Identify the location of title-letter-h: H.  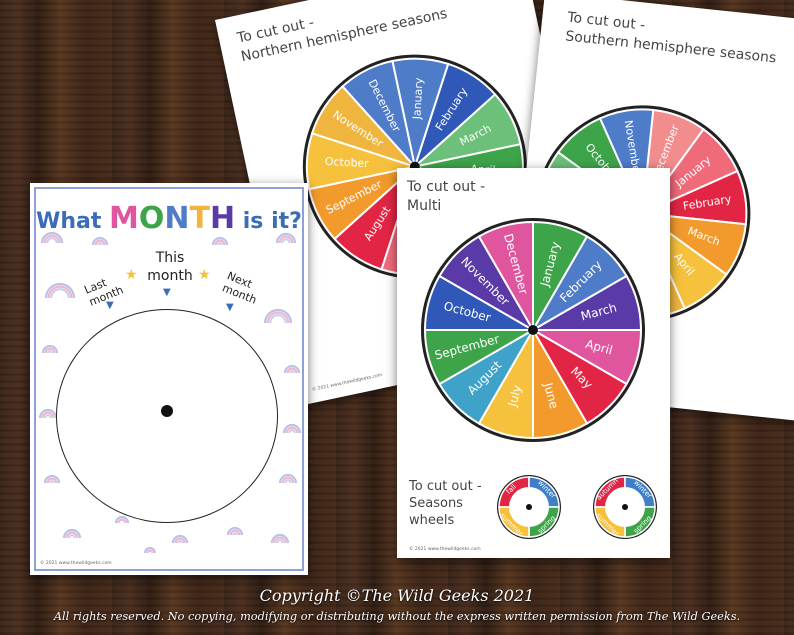
(223, 218).